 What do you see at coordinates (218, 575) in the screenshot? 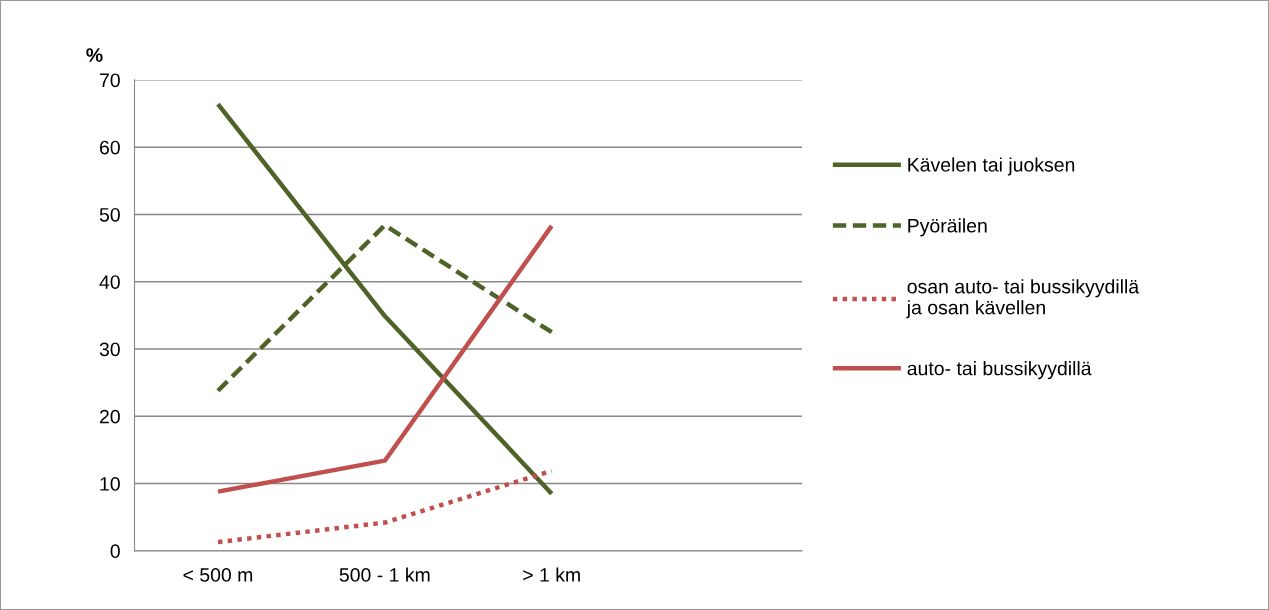
I see `x-tick-label: < 500 m` at bounding box center [218, 575].